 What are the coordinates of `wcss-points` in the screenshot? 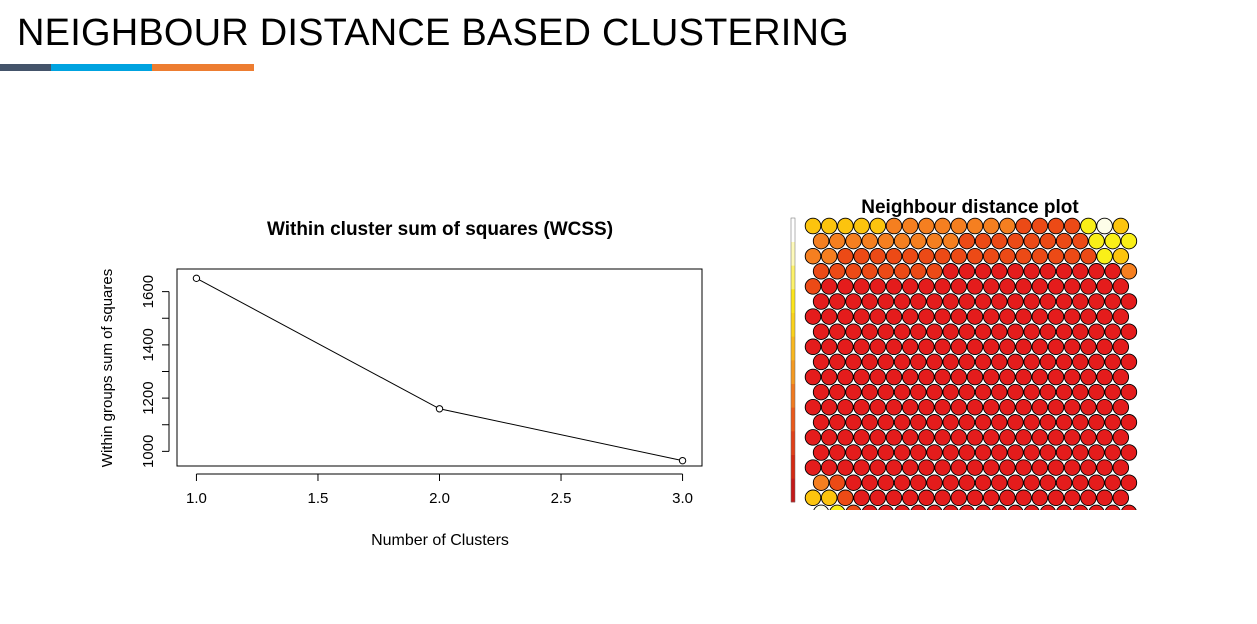 It's located at (439, 369).